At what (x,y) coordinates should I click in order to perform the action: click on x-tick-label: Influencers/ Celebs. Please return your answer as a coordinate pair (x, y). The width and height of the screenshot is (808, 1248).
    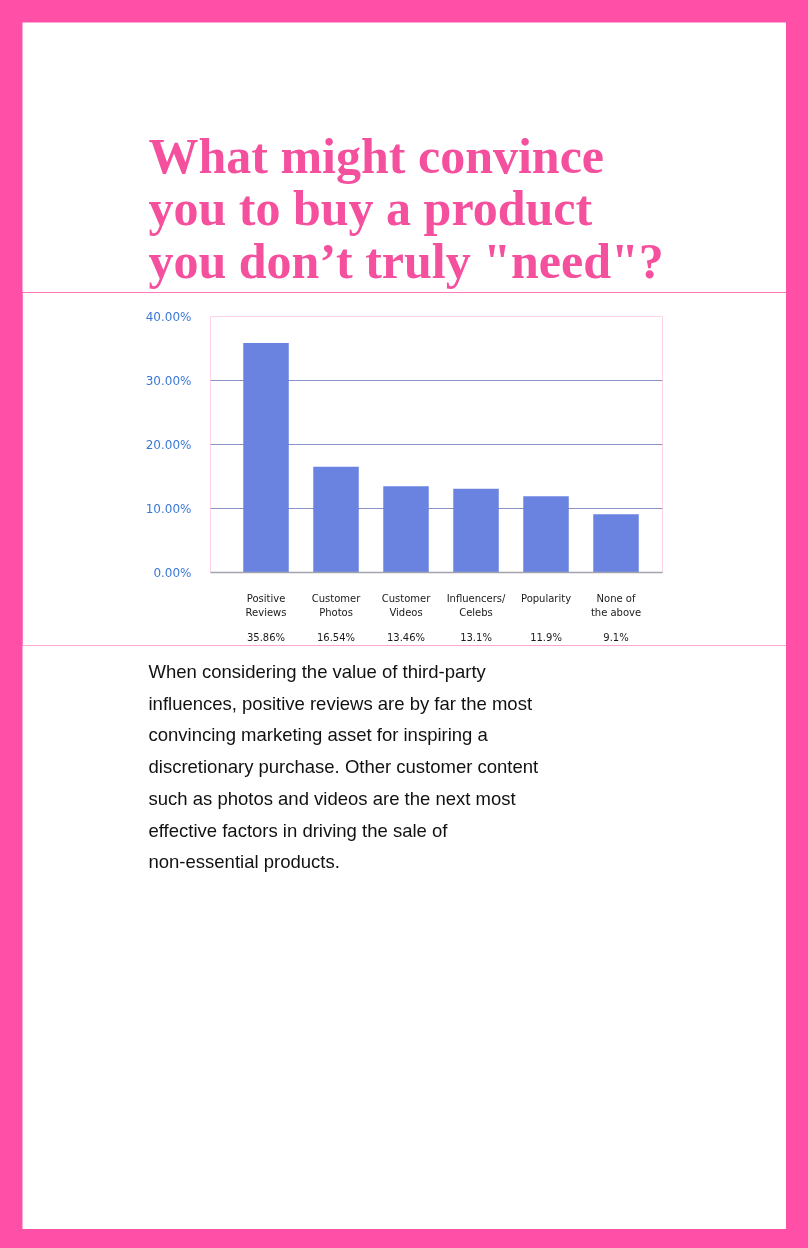
    Looking at the image, I should click on (476, 605).